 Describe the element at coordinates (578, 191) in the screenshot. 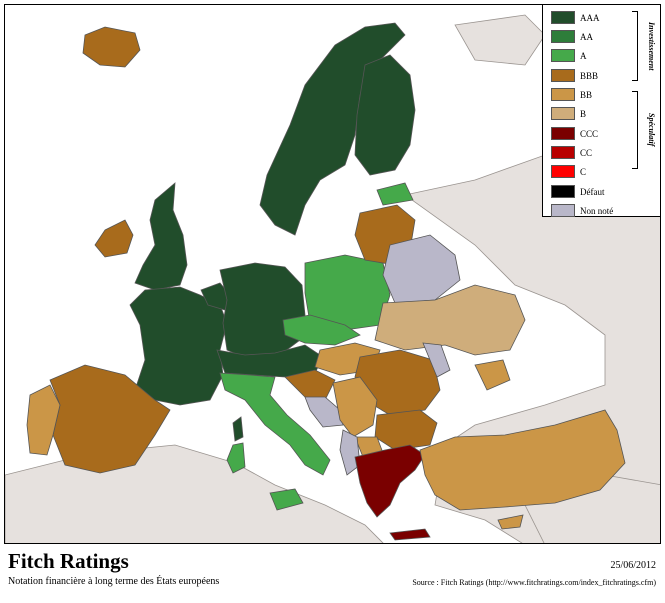

I see `legend-item-default: Défaut` at that location.